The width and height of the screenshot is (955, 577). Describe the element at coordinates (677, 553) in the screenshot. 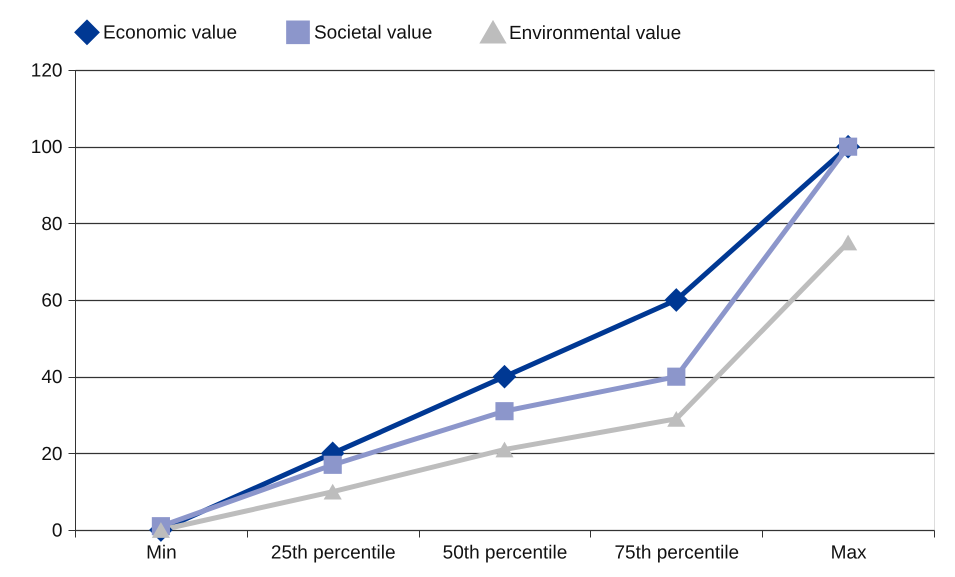

I see `x-tick-label: 75th percentile` at that location.